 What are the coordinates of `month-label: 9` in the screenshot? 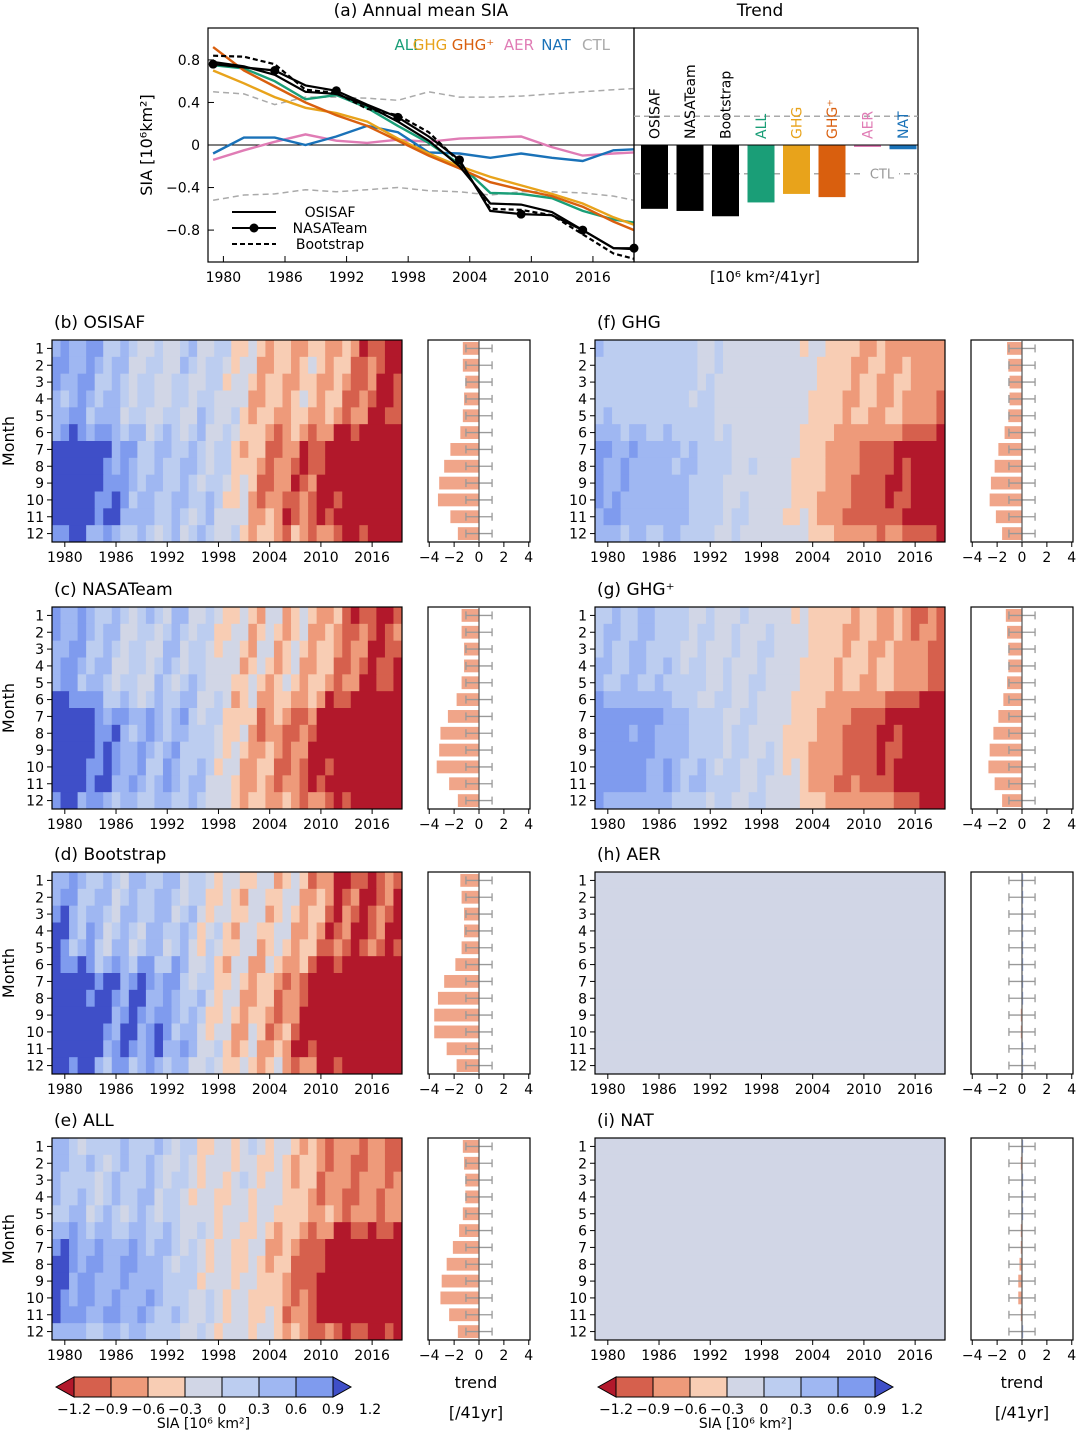 It's located at (582, 1016).